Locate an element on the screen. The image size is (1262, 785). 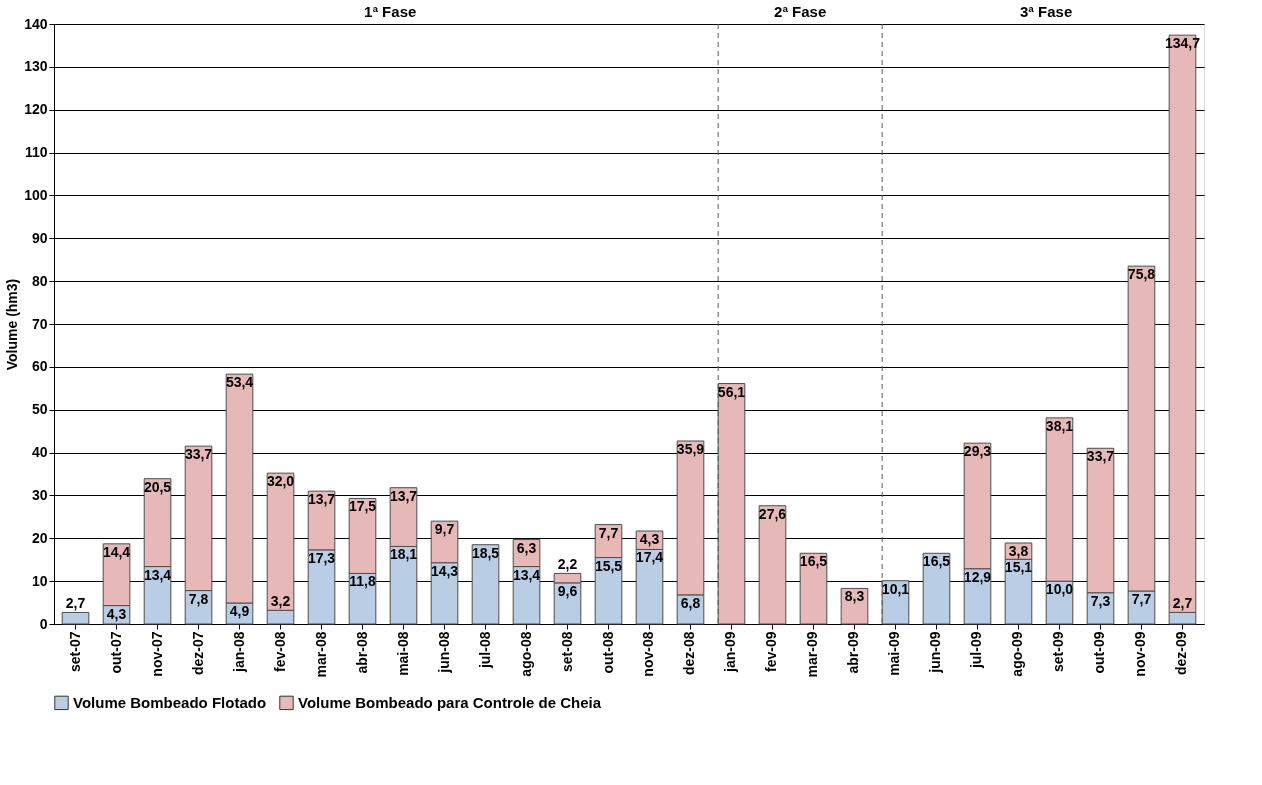
y-tick-label: 0 is located at coordinates (43, 623).